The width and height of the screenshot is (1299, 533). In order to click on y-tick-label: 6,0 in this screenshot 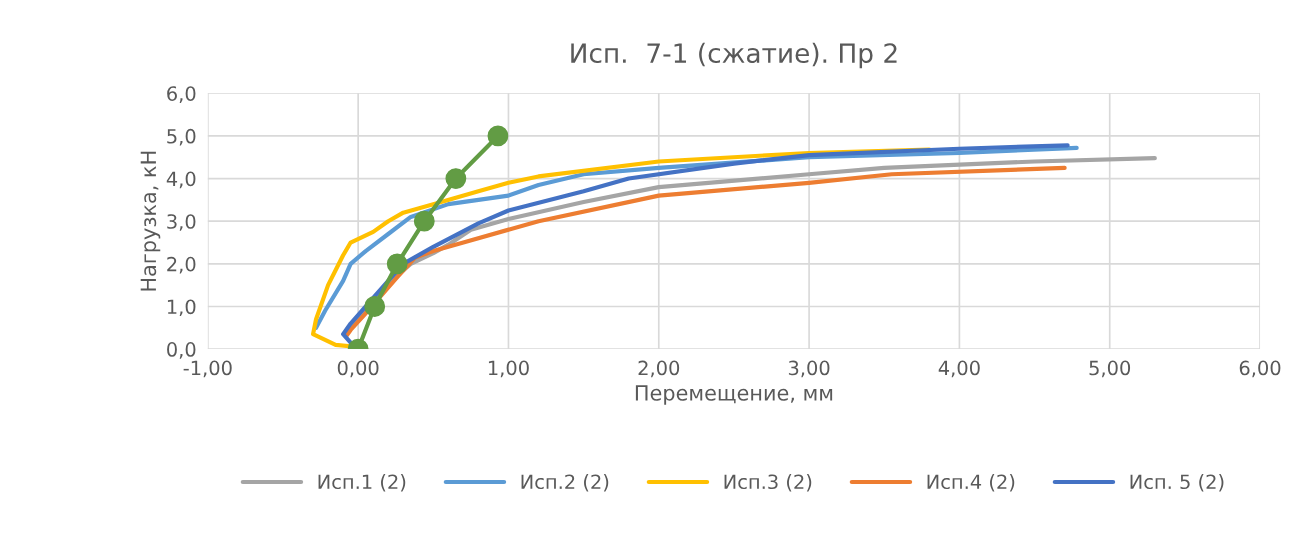, I will do `click(181, 94)`.